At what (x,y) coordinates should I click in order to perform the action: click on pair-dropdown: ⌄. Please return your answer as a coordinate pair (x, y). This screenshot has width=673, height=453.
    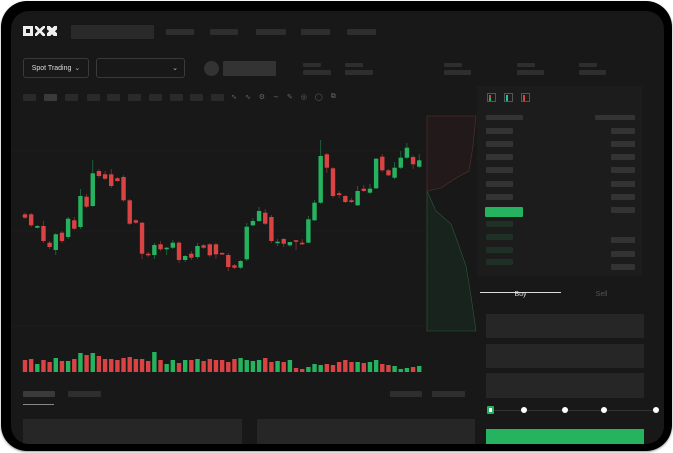
    Looking at the image, I should click on (140, 68).